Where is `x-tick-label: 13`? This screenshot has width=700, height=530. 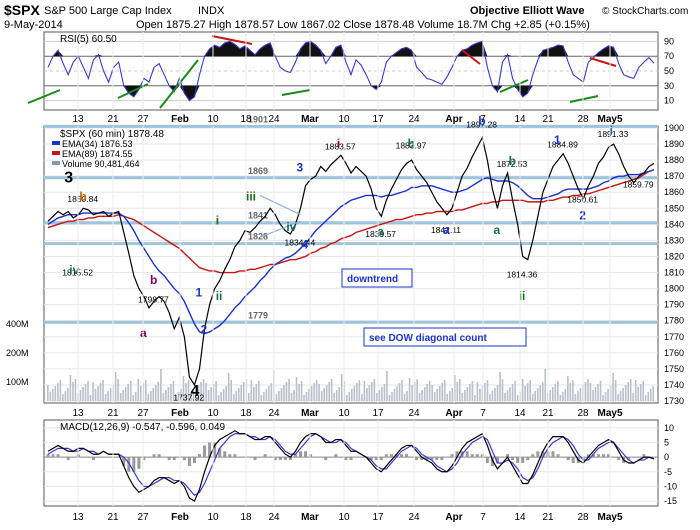 x-tick-label: 13 is located at coordinates (78, 119).